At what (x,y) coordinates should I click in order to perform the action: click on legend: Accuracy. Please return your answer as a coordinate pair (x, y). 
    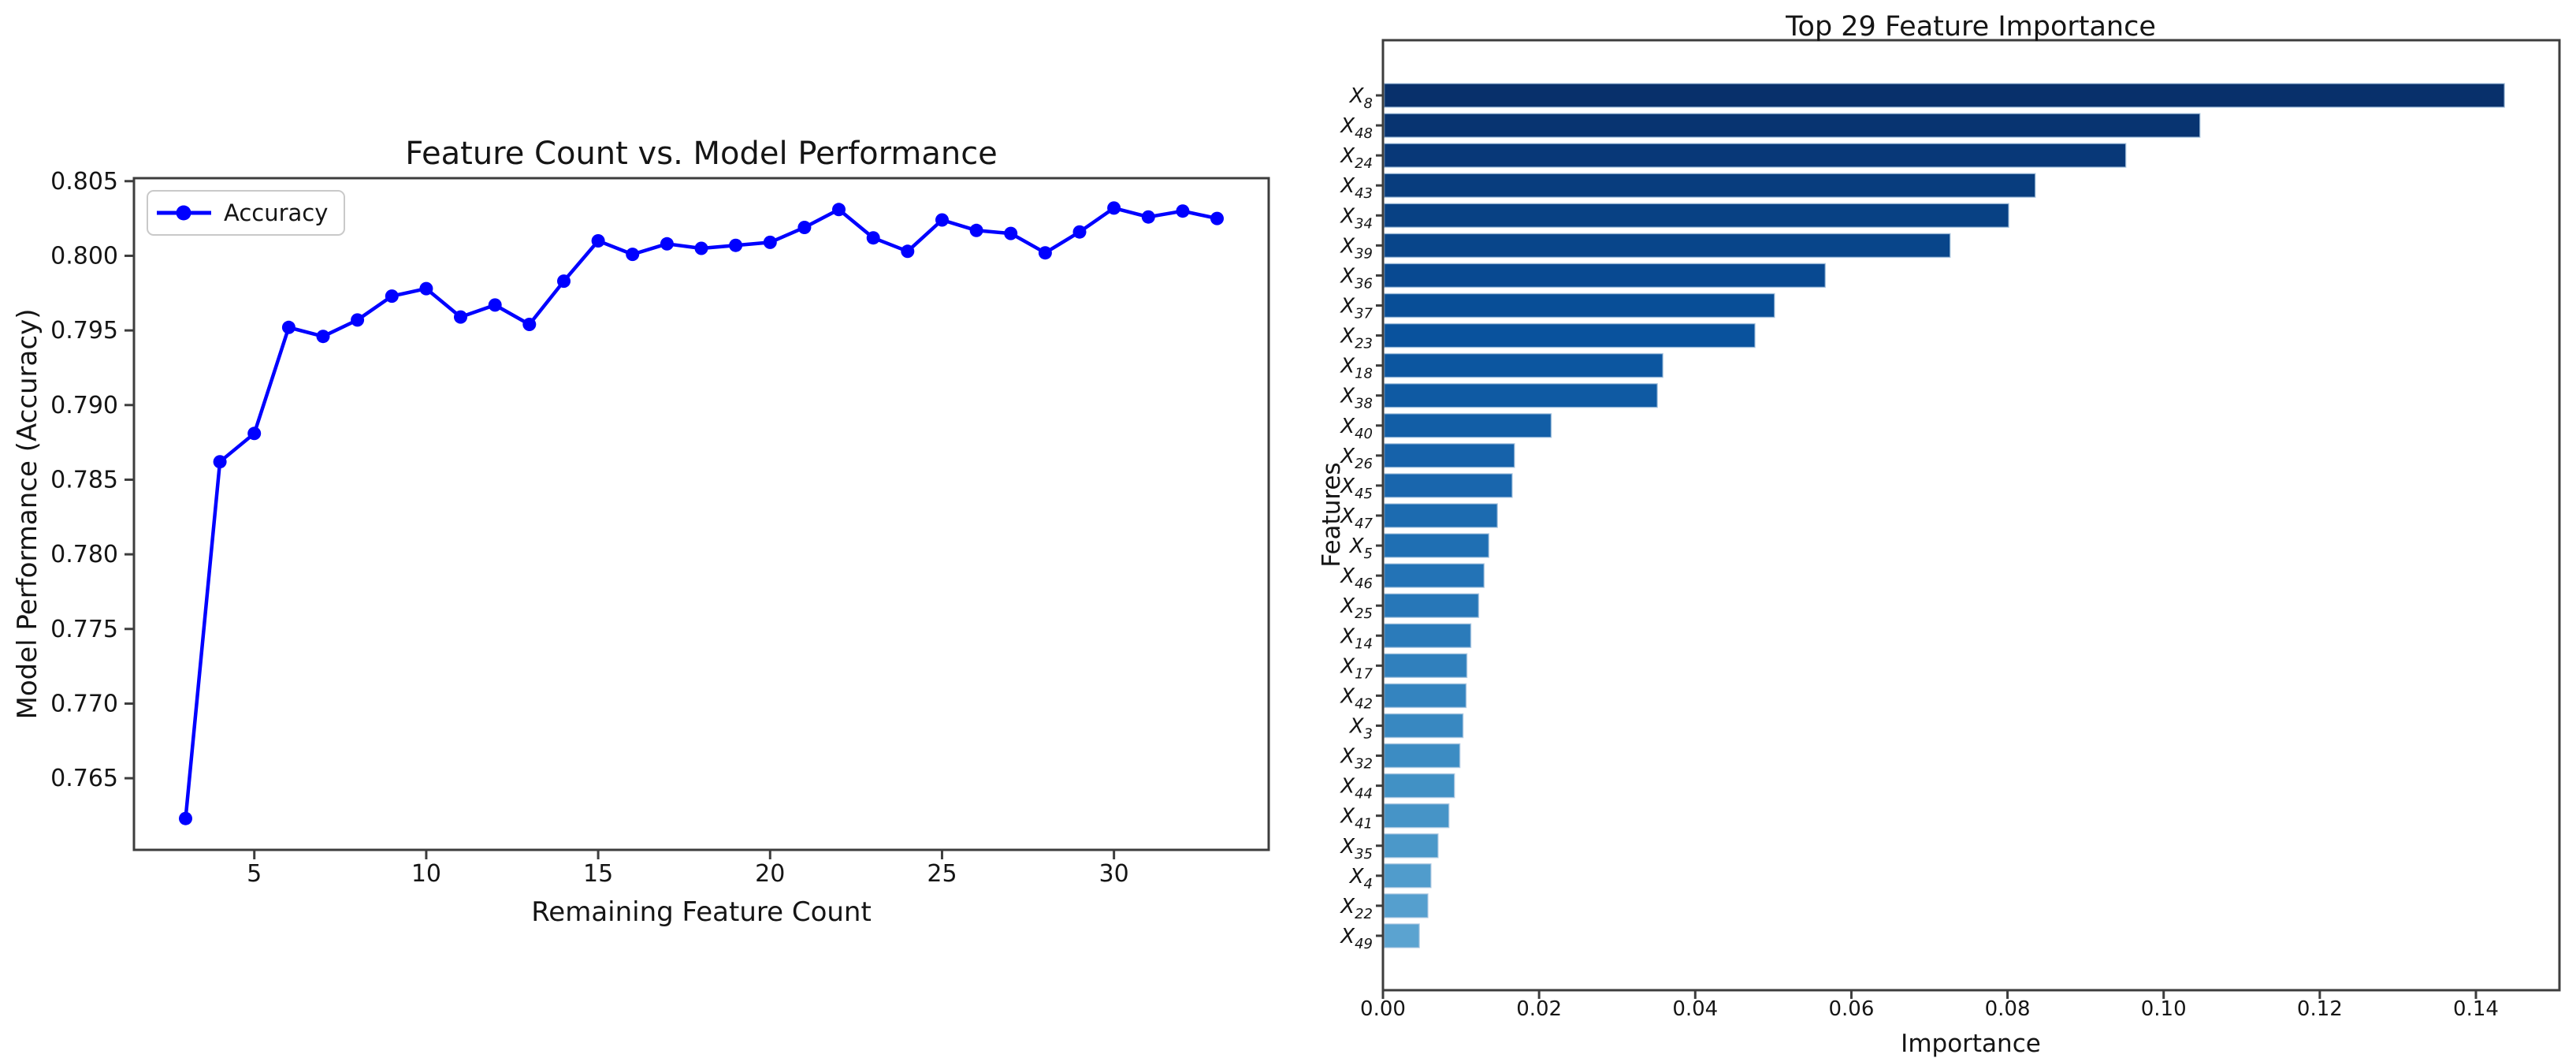
    Looking at the image, I should click on (246, 213).